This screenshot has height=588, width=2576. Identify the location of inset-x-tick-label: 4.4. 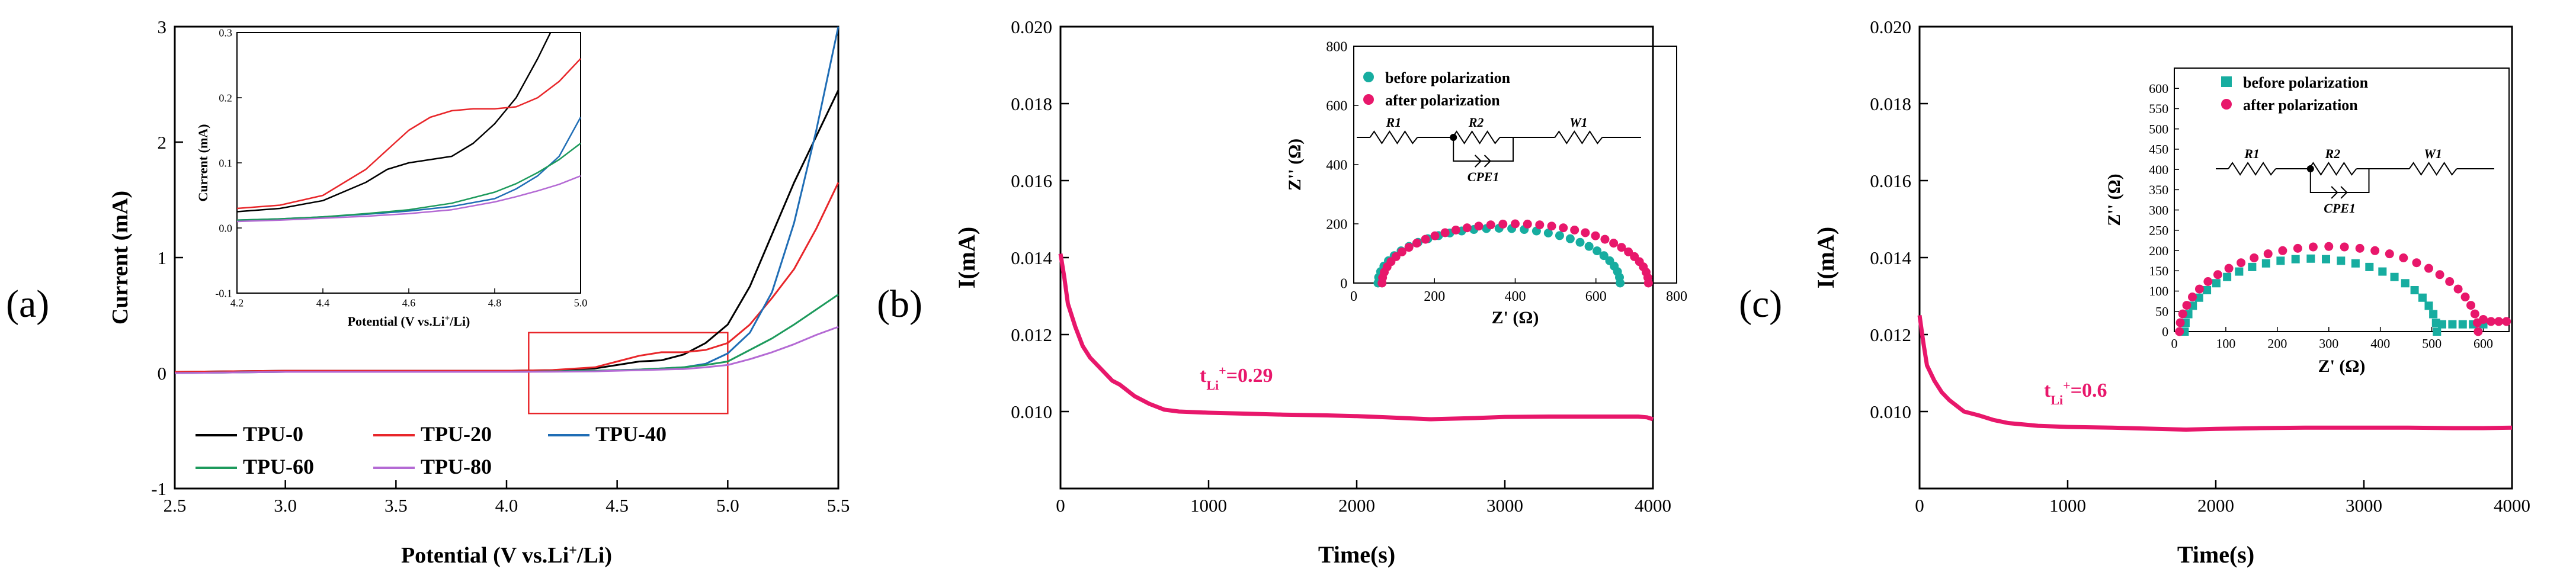
(323, 303).